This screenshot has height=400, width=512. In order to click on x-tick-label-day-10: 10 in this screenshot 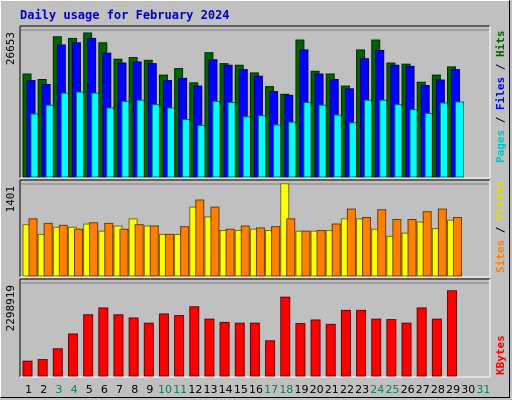, I will do `click(165, 389)`.